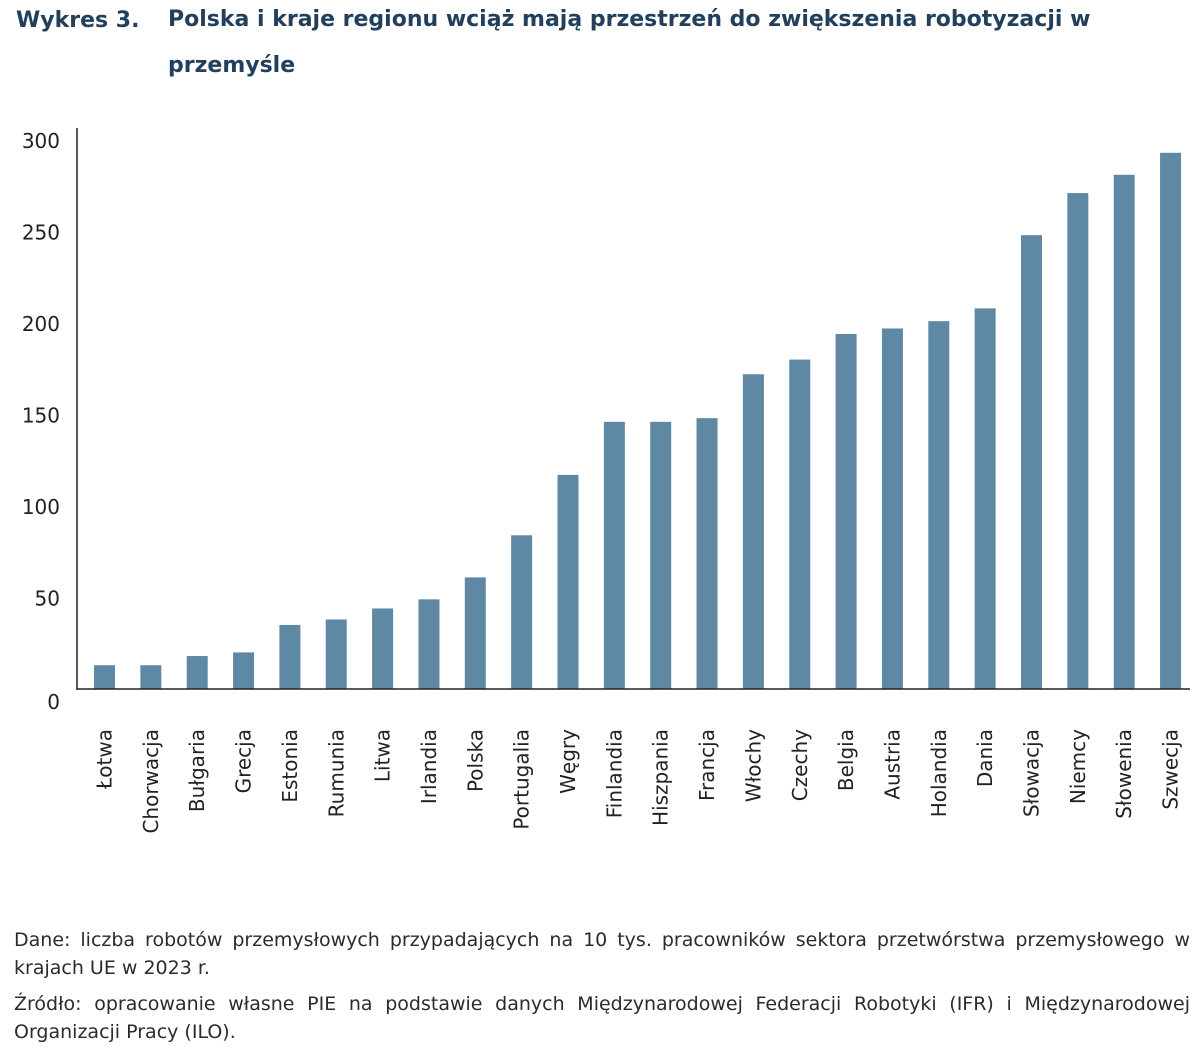 This screenshot has height=1055, width=1200. Describe the element at coordinates (985, 758) in the screenshot. I see `x-tick-label: Dania` at that location.